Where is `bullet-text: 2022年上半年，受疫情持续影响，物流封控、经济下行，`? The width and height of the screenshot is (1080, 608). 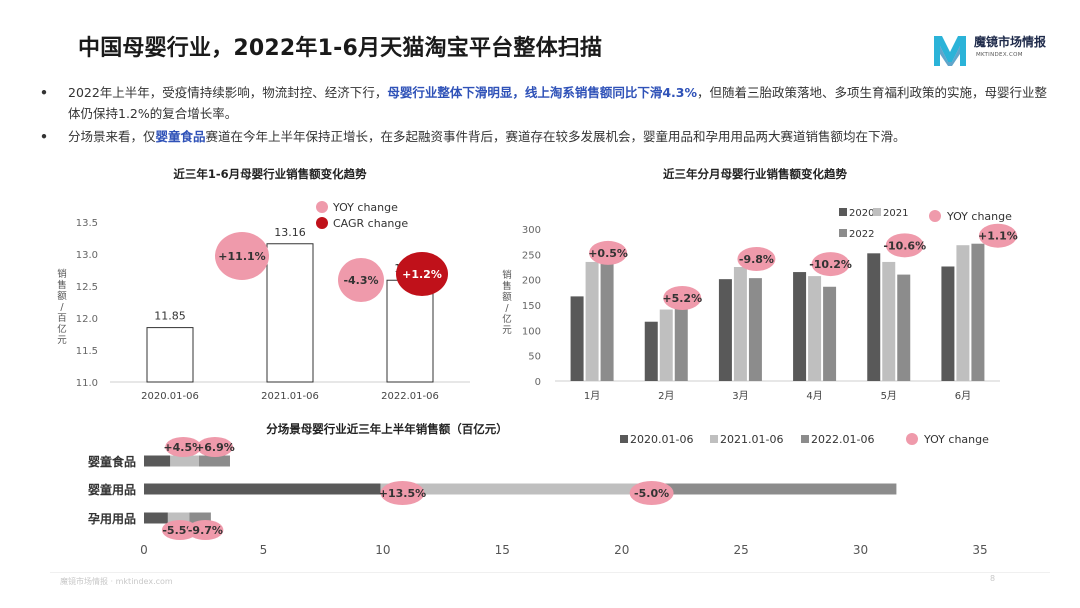
bullet-text: 2022年上半年，受疫情持续影响，物流封控、经济下行， is located at coordinates (228, 92).